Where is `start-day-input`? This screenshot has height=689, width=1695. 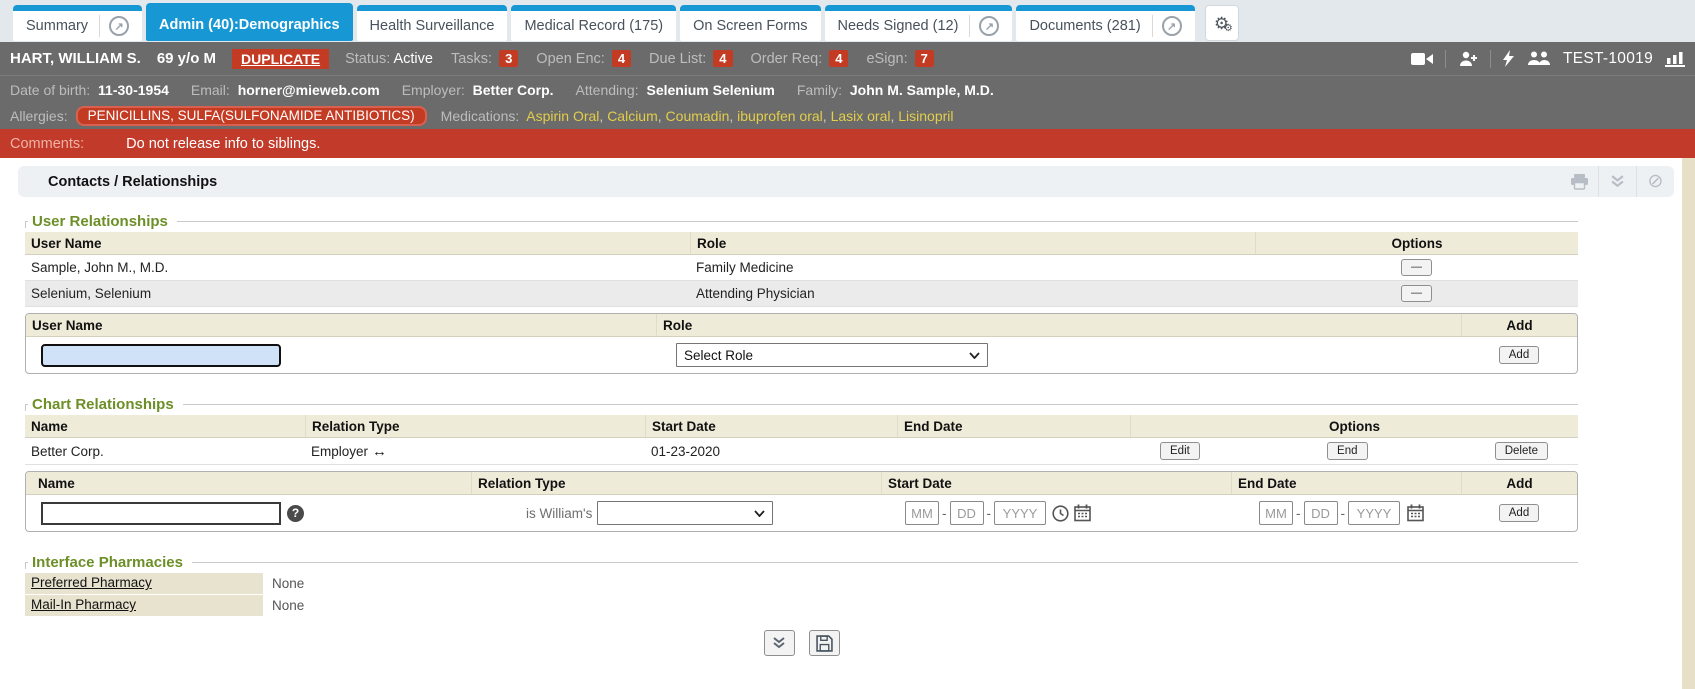
start-day-input is located at coordinates (966, 513).